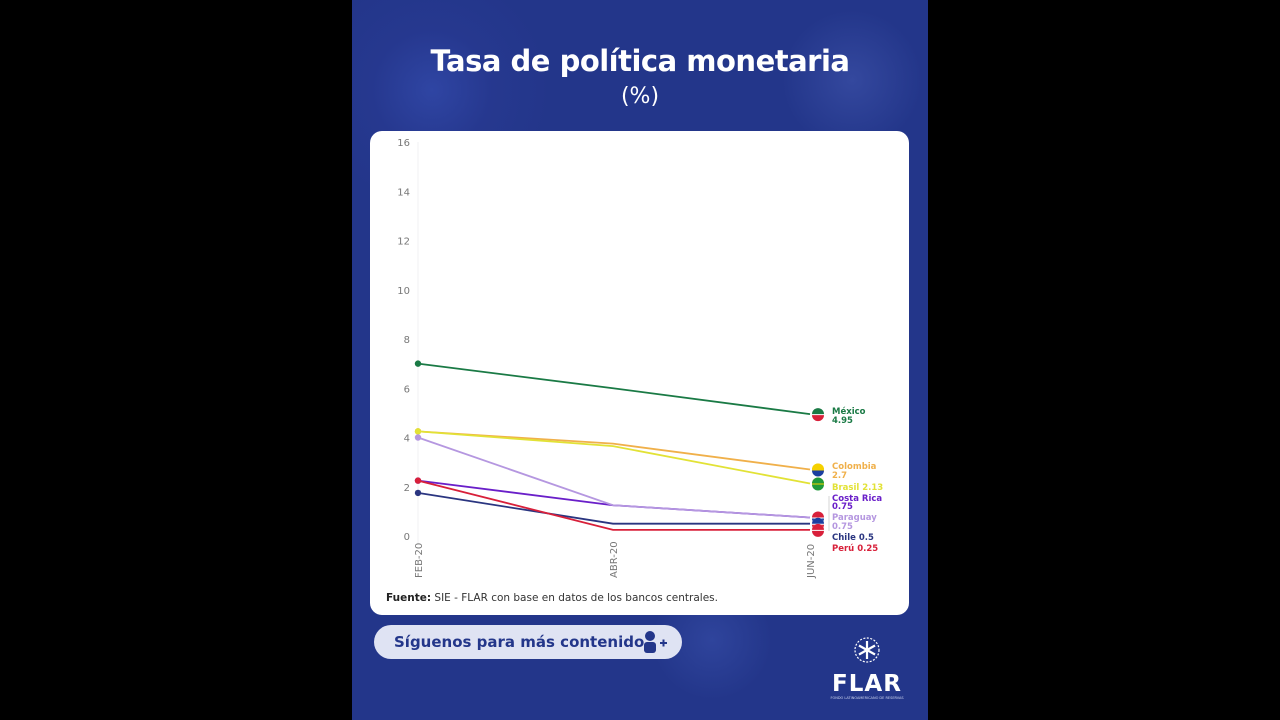  I want to click on page-title: Tasa de política monetaria, so click(640, 61).